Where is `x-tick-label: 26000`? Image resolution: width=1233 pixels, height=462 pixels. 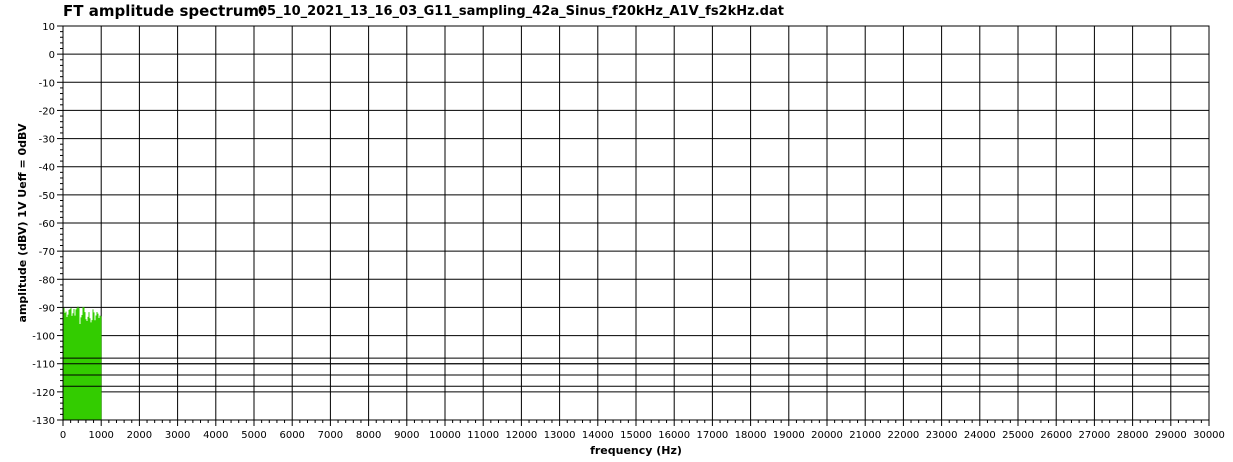
x-tick-label: 26000 is located at coordinates (1056, 435).